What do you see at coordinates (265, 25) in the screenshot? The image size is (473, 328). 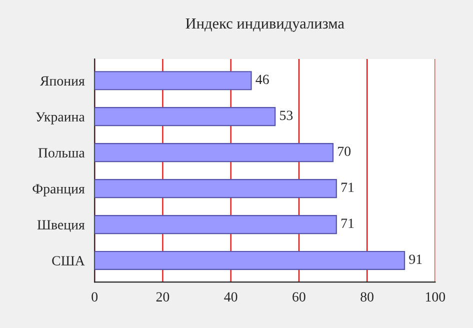 I see `chart-title: Индекс индивидуализма` at bounding box center [265, 25].